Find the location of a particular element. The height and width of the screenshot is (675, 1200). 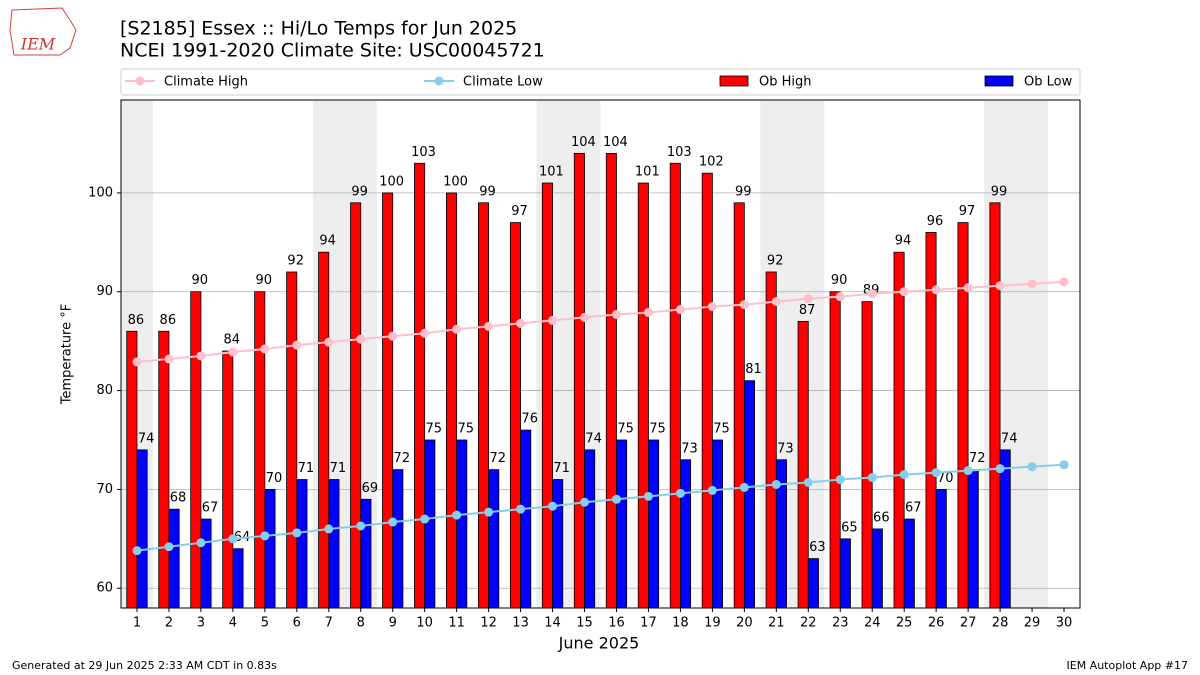

x-tick-label: 18 is located at coordinates (680, 623).